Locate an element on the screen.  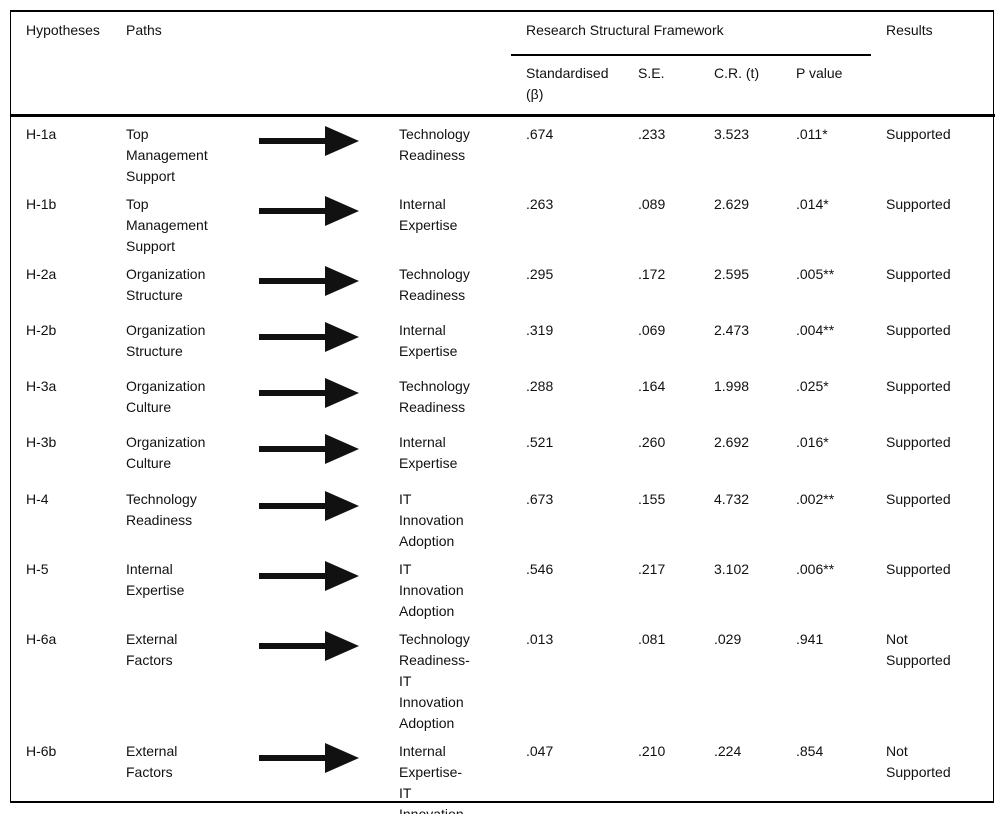
hypothesis-id-cell: H-3a is located at coordinates (41, 386).